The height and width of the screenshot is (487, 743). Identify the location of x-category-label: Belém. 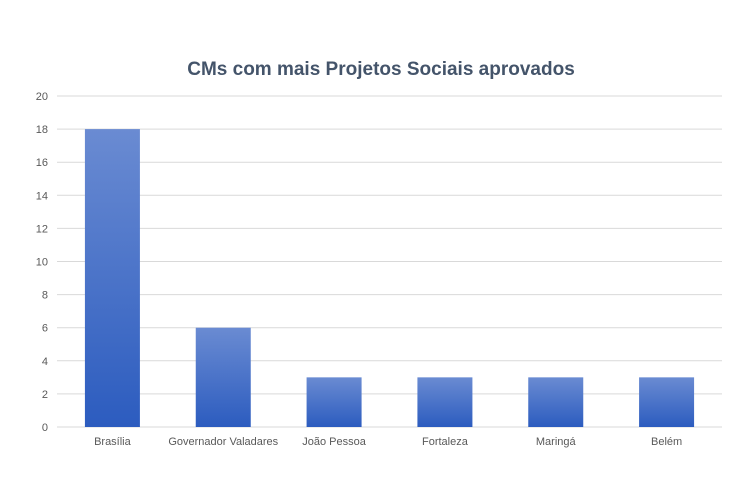
(666, 442).